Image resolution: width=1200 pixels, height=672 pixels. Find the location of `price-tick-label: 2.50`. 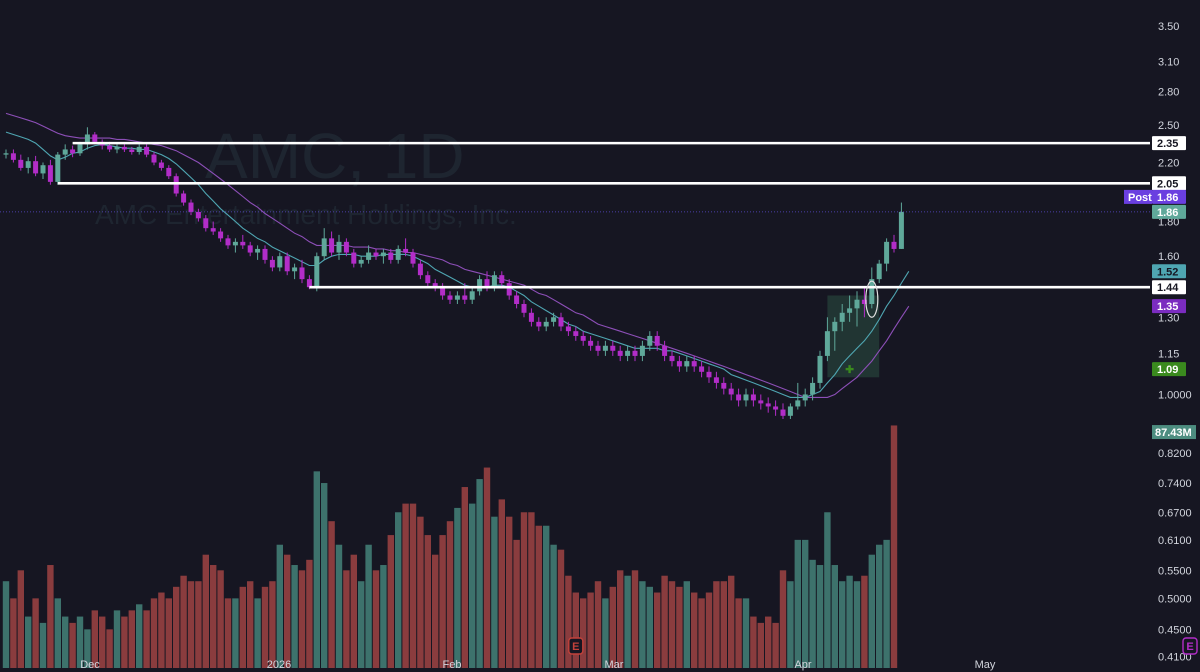

price-tick-label: 2.50 is located at coordinates (1168, 126).